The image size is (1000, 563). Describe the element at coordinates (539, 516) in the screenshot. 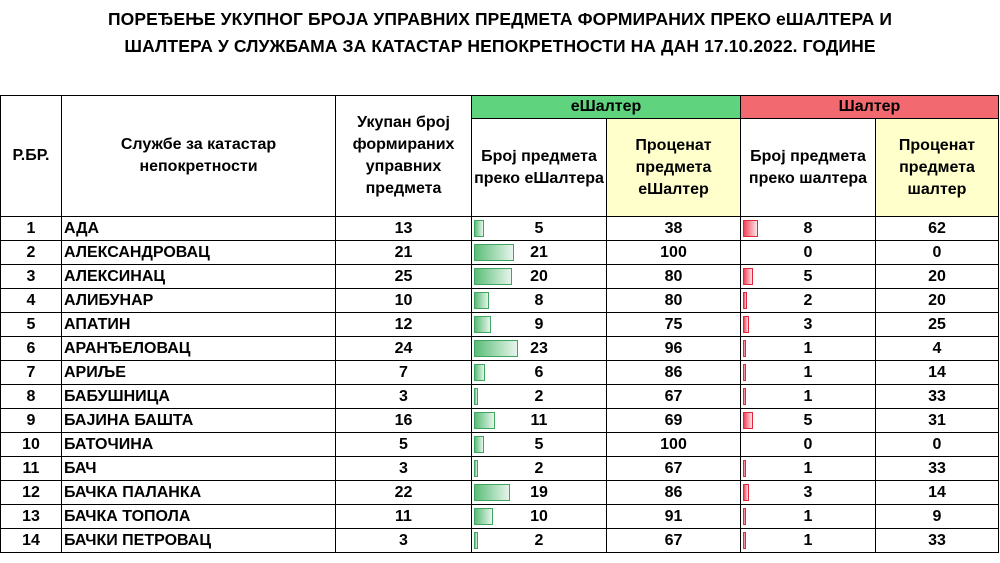

I see `eshalter-count-value: 10` at that location.